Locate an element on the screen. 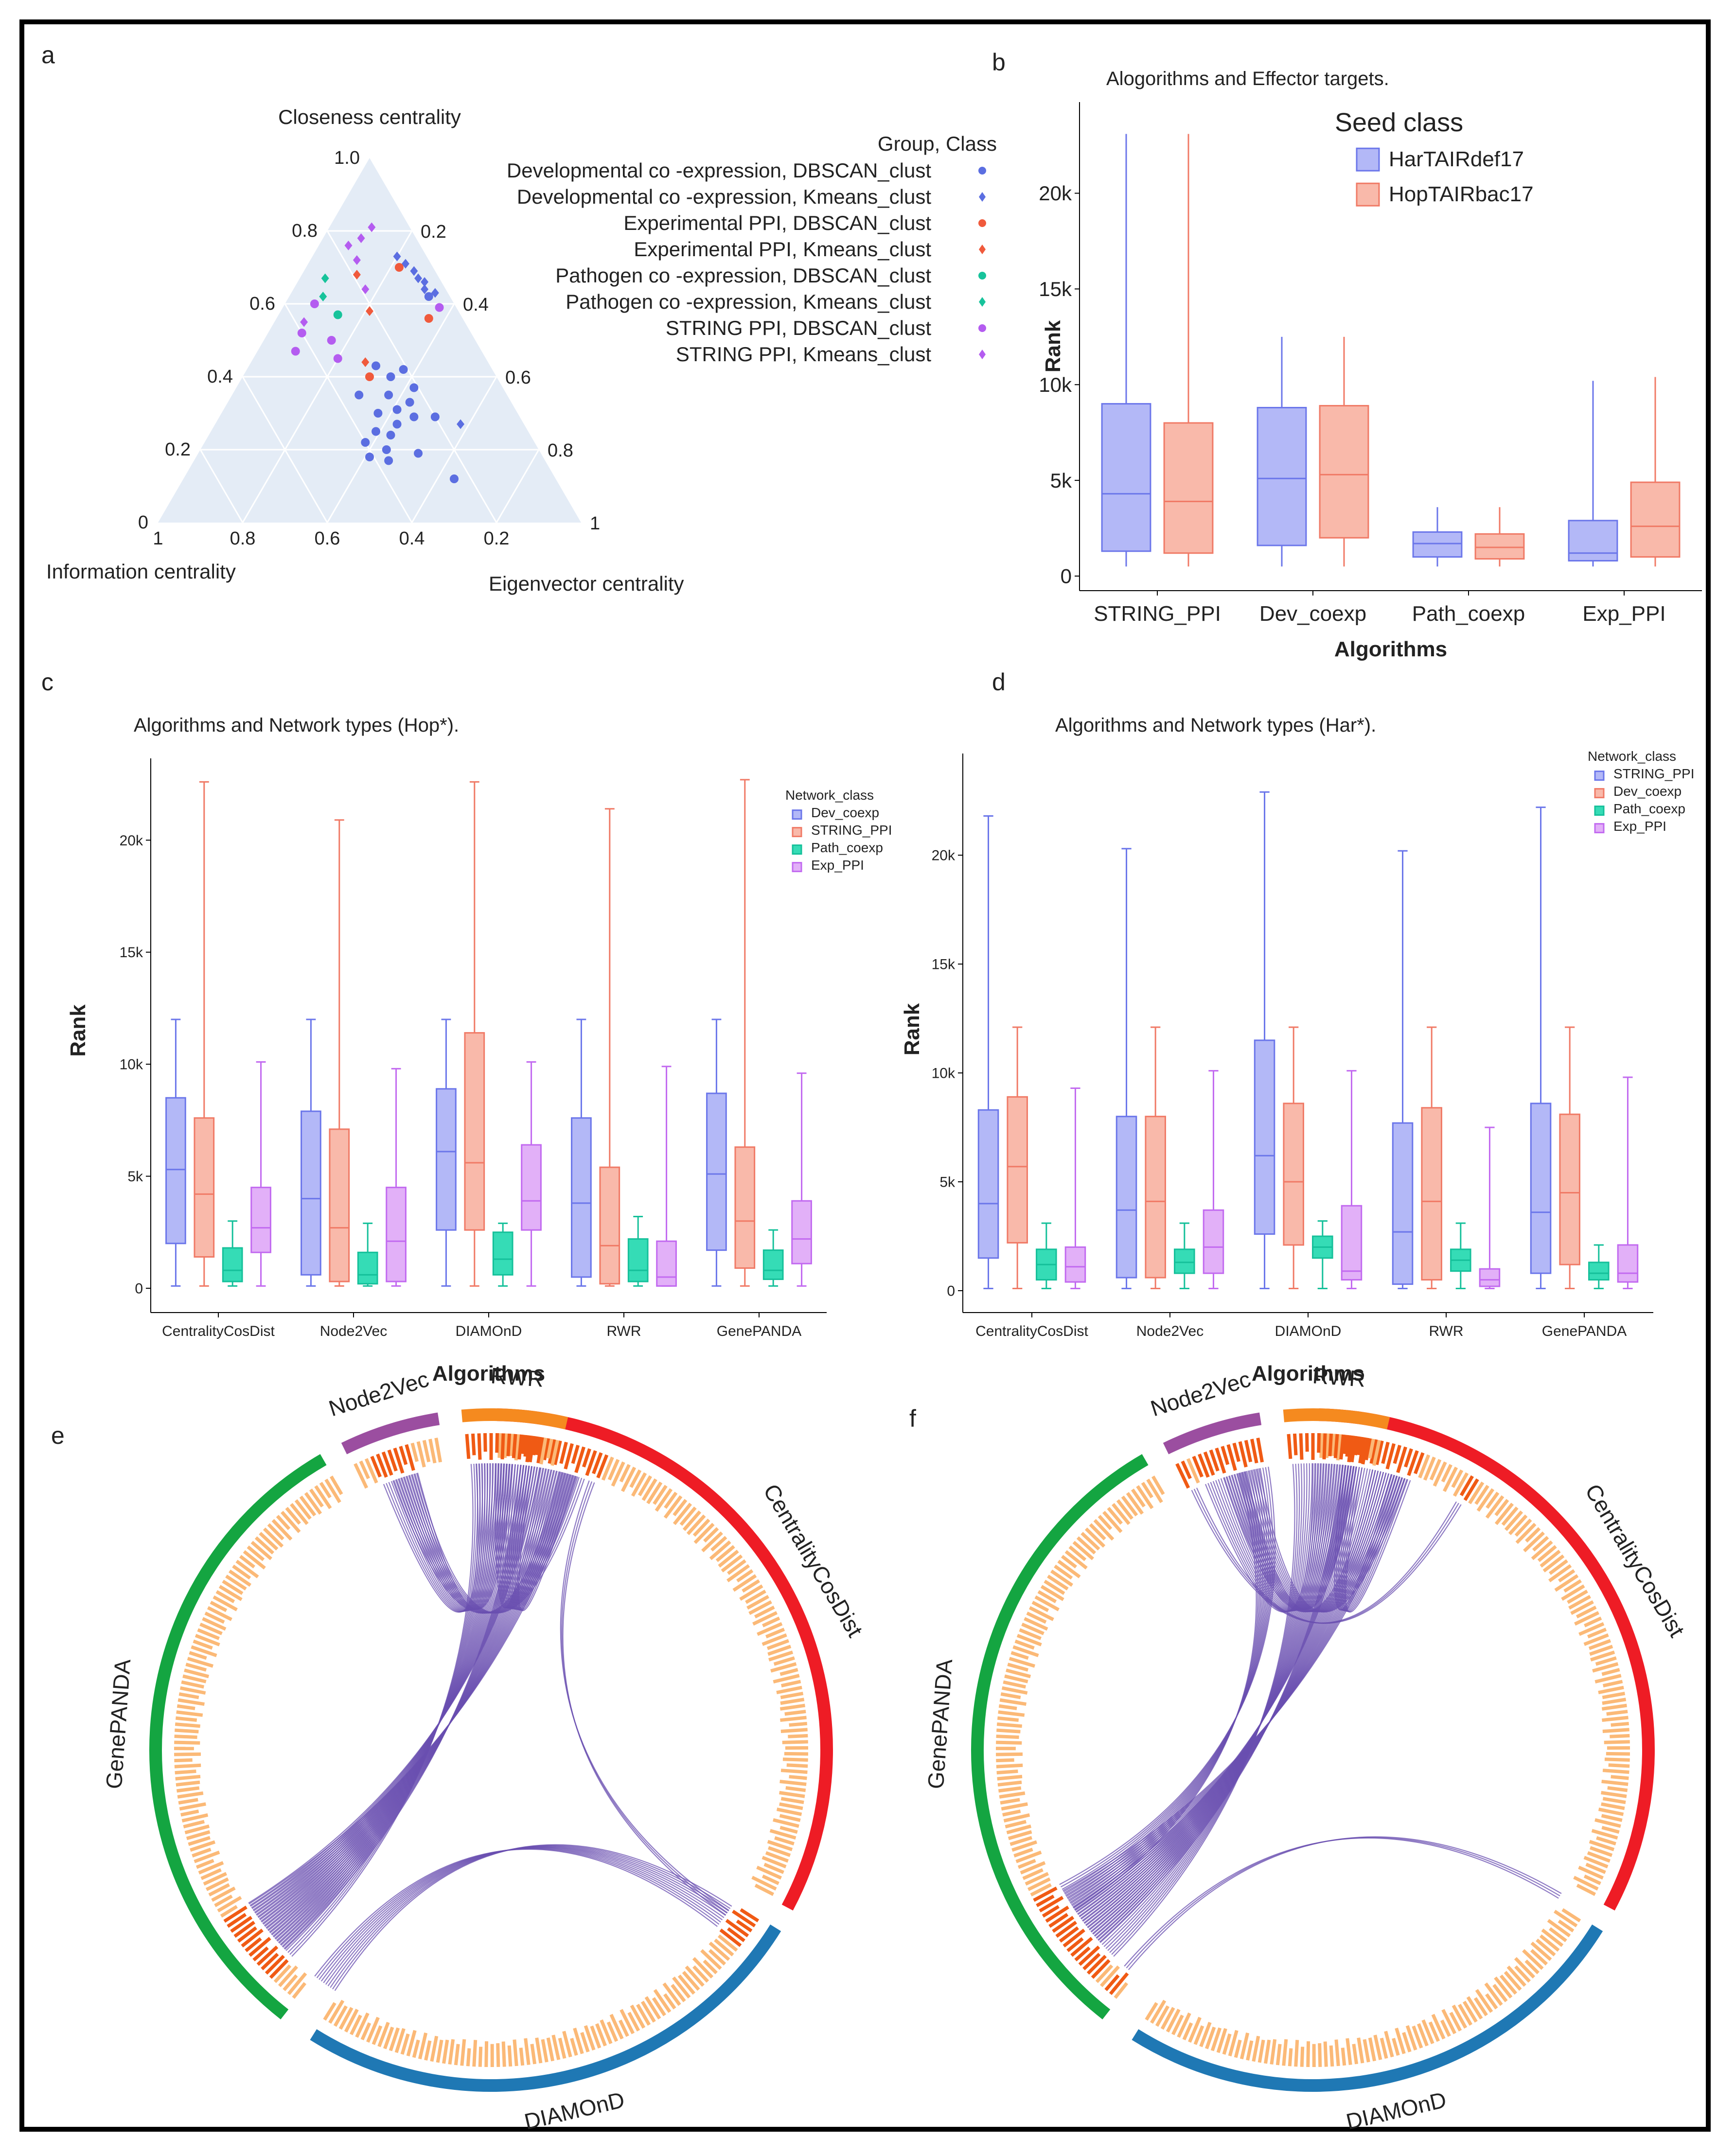 This screenshot has width=1735, height=2156. chord-segment-label: DIAMOnD is located at coordinates (574, 2111).